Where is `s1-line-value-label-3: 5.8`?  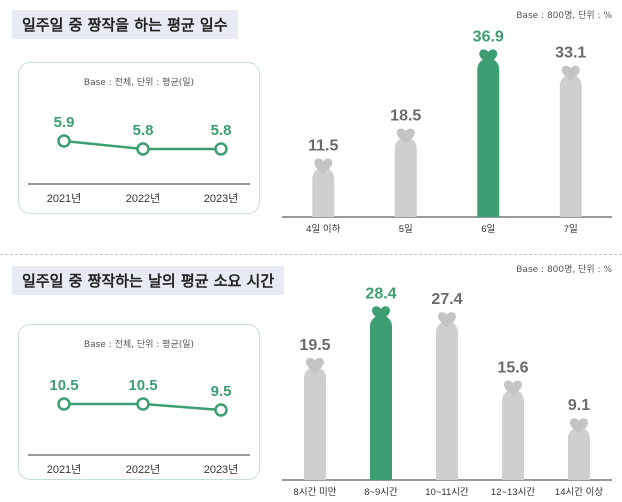
s1-line-value-label-3: 5.8 is located at coordinates (221, 130).